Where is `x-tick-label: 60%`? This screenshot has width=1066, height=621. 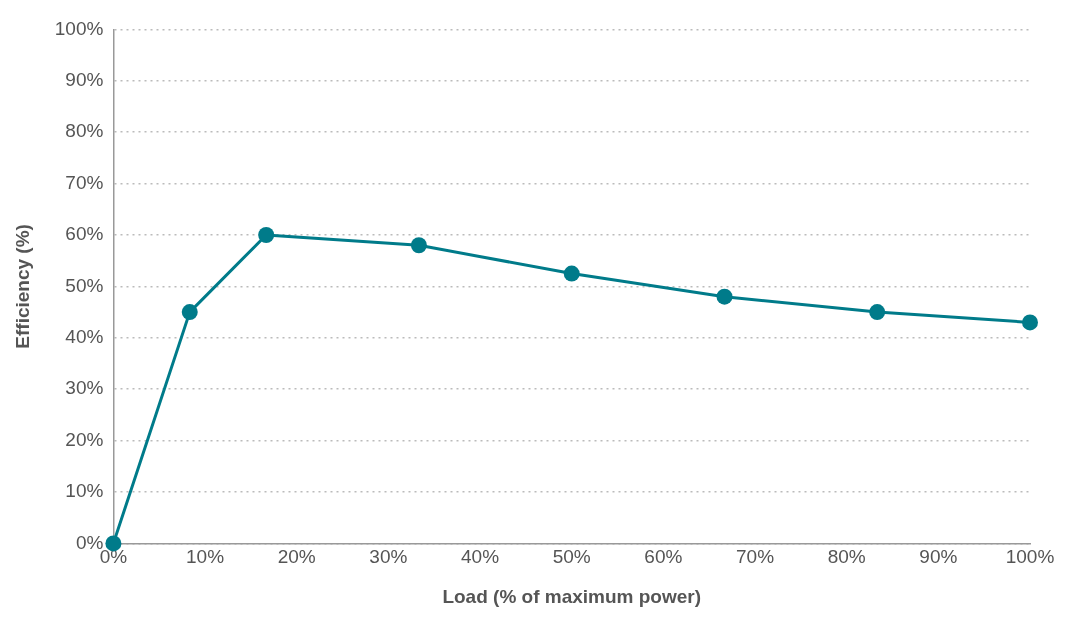
x-tick-label: 60% is located at coordinates (663, 557).